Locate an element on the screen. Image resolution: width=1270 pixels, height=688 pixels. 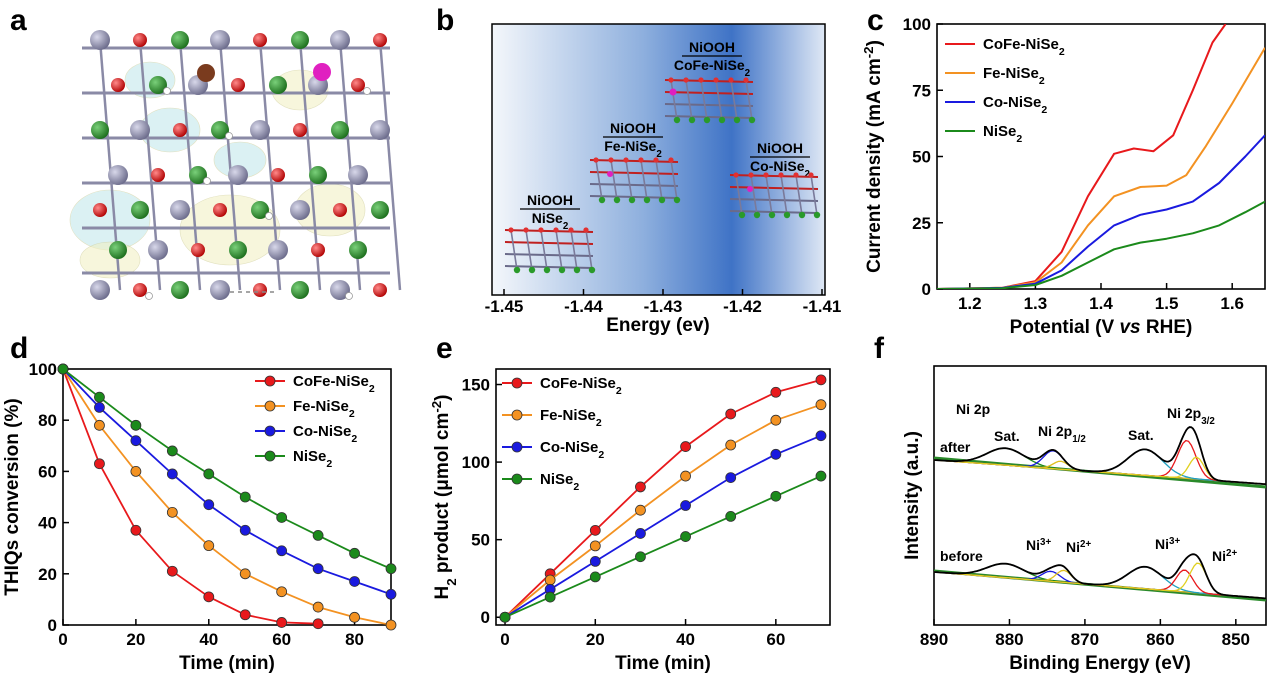
h-atom is located at coordinates (229, 136).